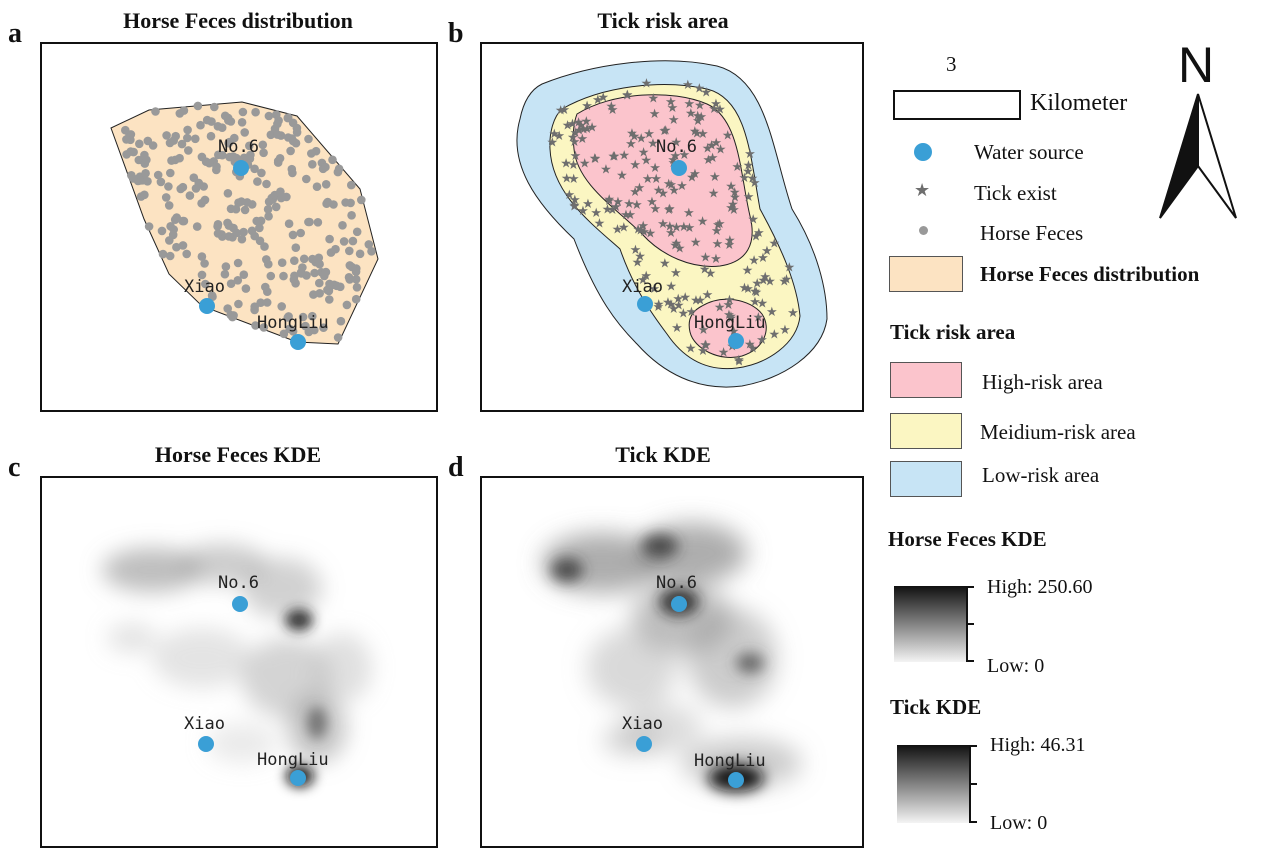  Describe the element at coordinates (293, 331) in the screenshot. I see `water-source-hongliu: HongLiu` at that location.